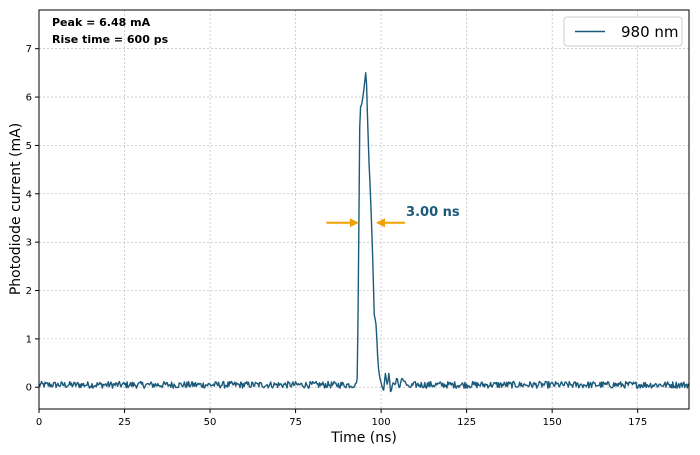 Image resolution: width=700 pixels, height=455 pixels. I want to click on legend-box, so click(623, 31).